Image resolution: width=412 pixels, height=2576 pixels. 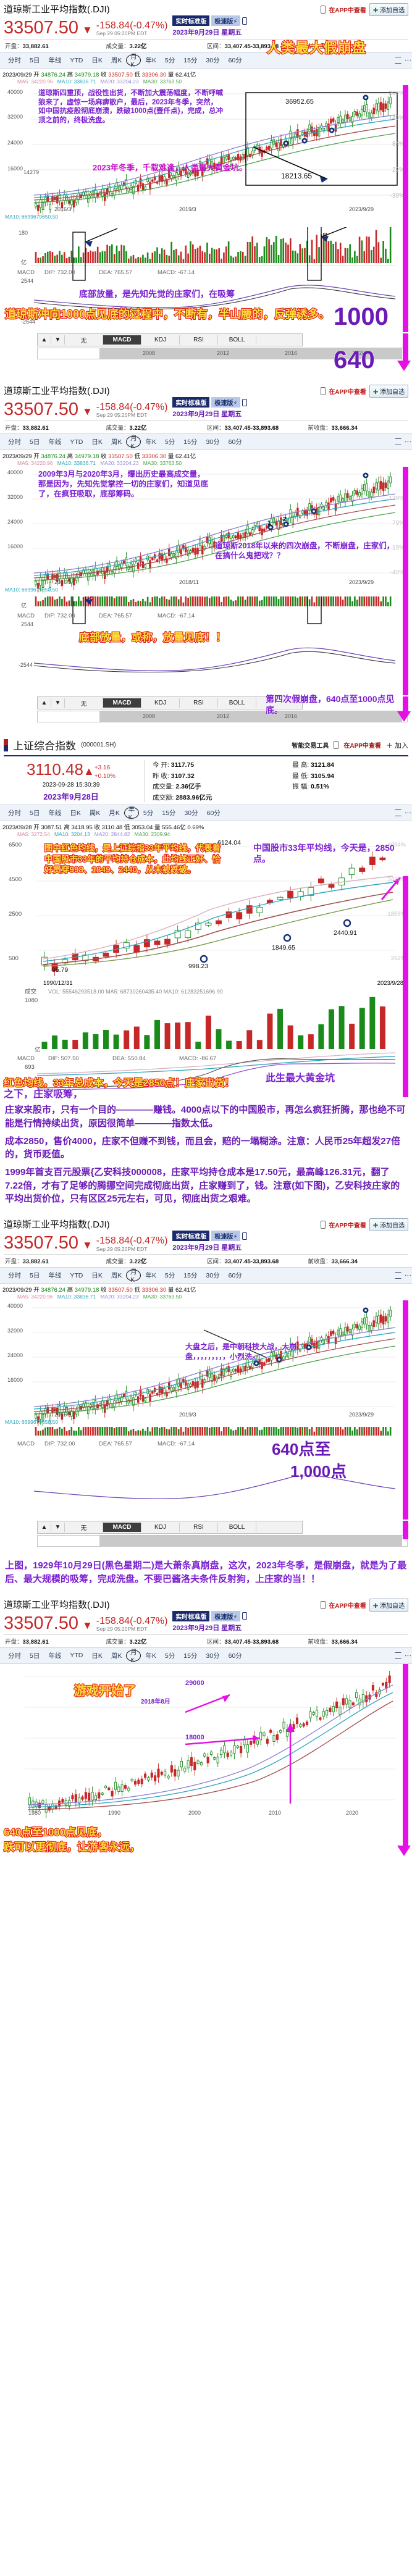 What do you see at coordinates (76, 814) in the screenshot?
I see `sh-tab-dayk: 日K` at bounding box center [76, 814].